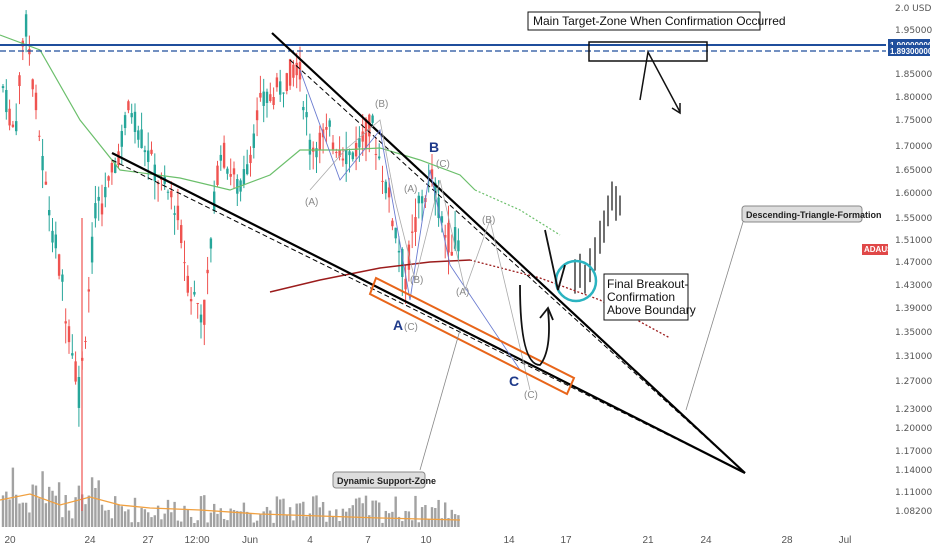 The image size is (932, 550). Describe the element at coordinates (913, 263) in the screenshot. I see `y-tick-label: 1.47000000` at that location.